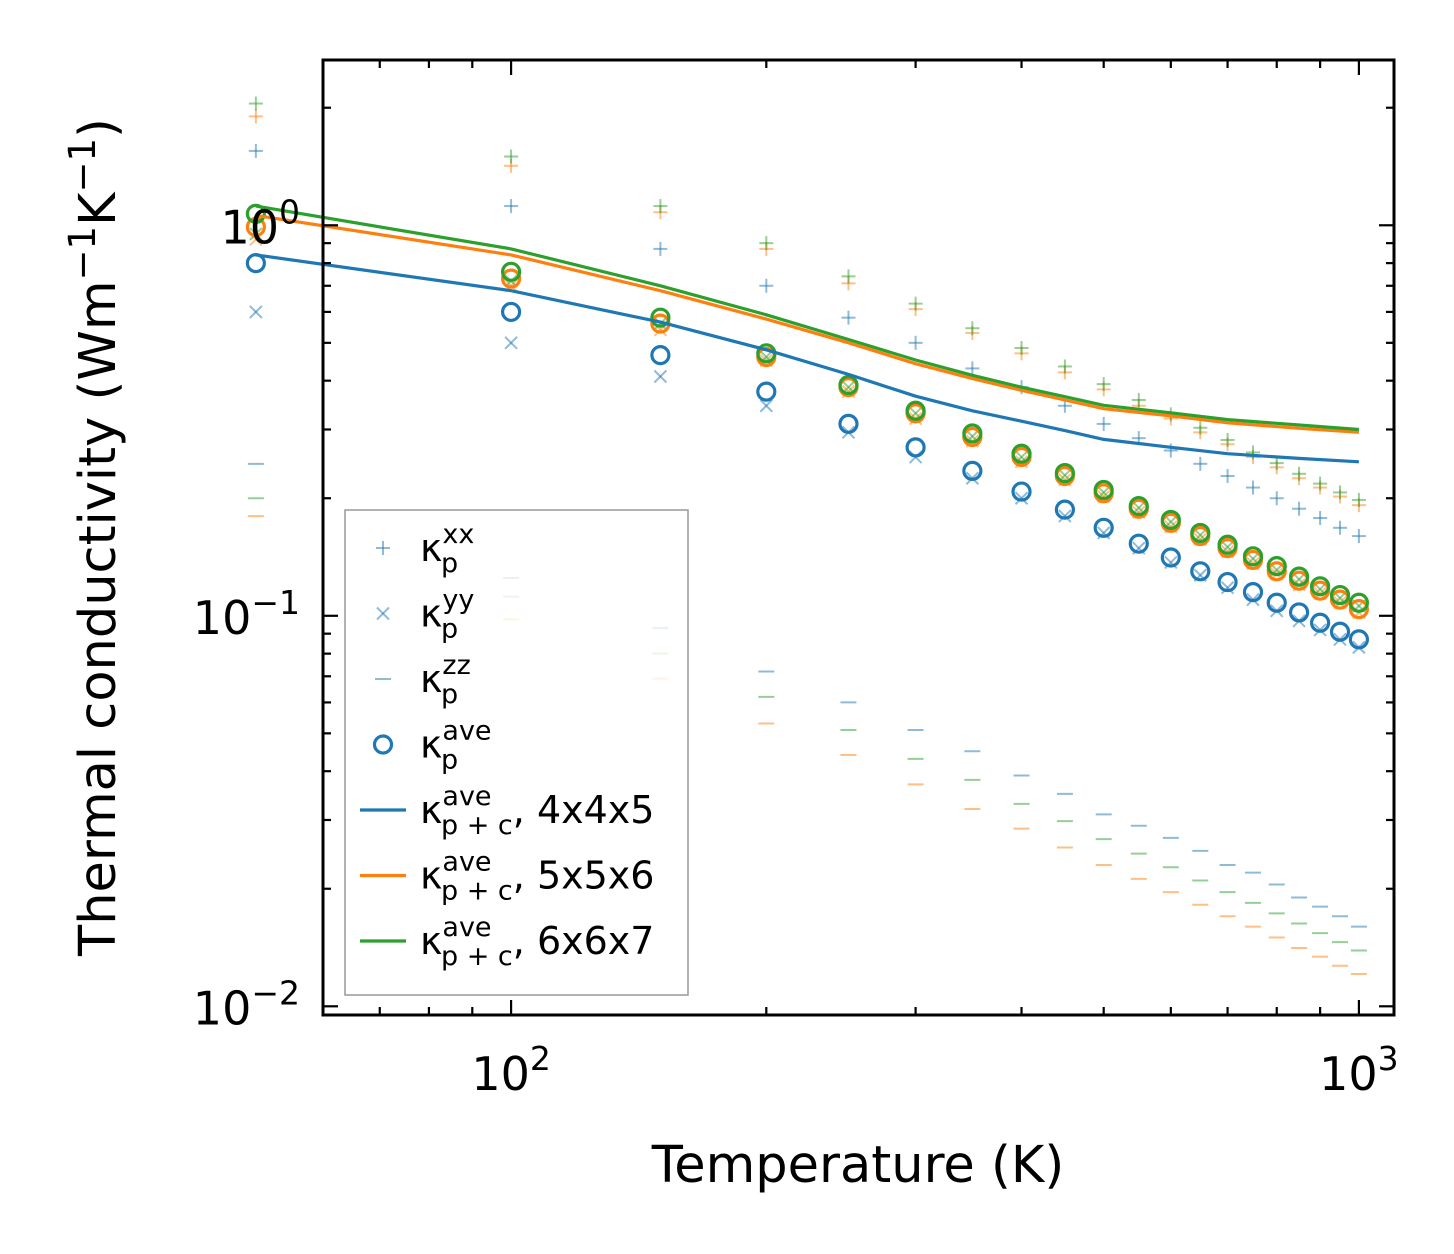  I want to click on x-axis-label: Temperature (K), so click(858, 1165).